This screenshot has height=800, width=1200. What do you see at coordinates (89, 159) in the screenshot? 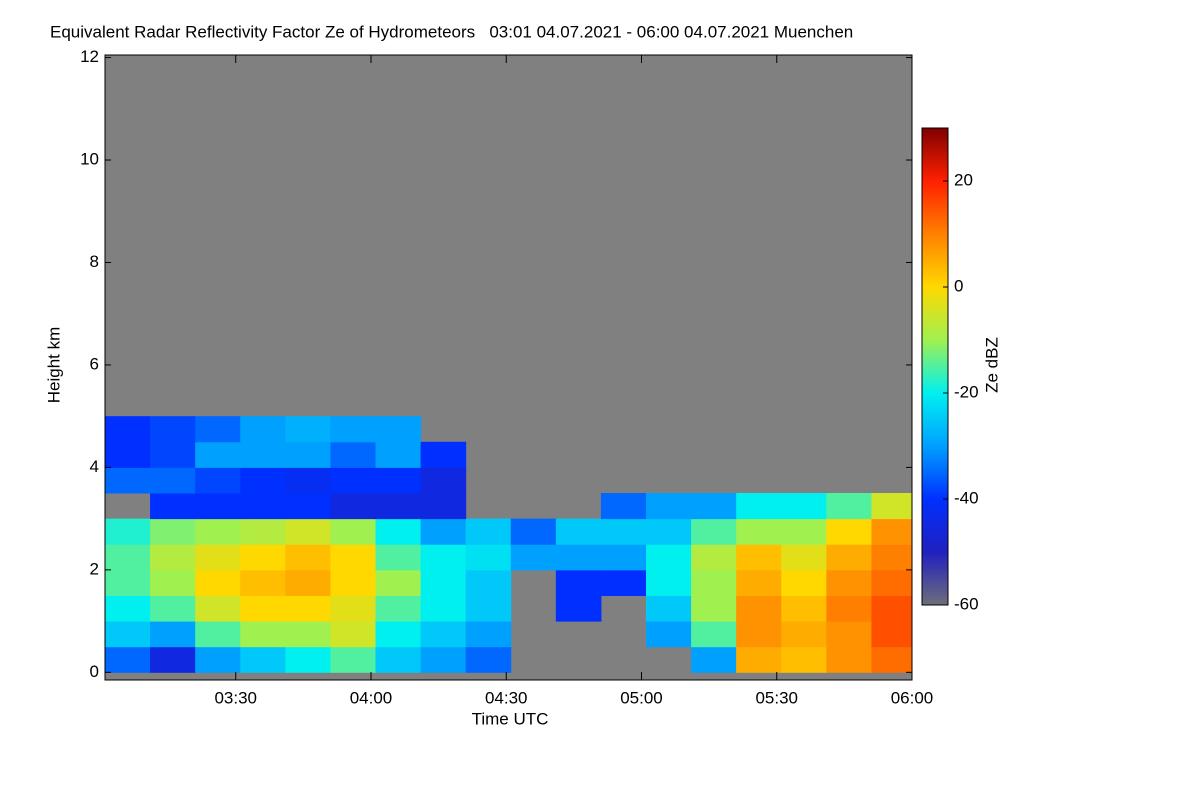
I see `y-tick-label: 10` at bounding box center [89, 159].